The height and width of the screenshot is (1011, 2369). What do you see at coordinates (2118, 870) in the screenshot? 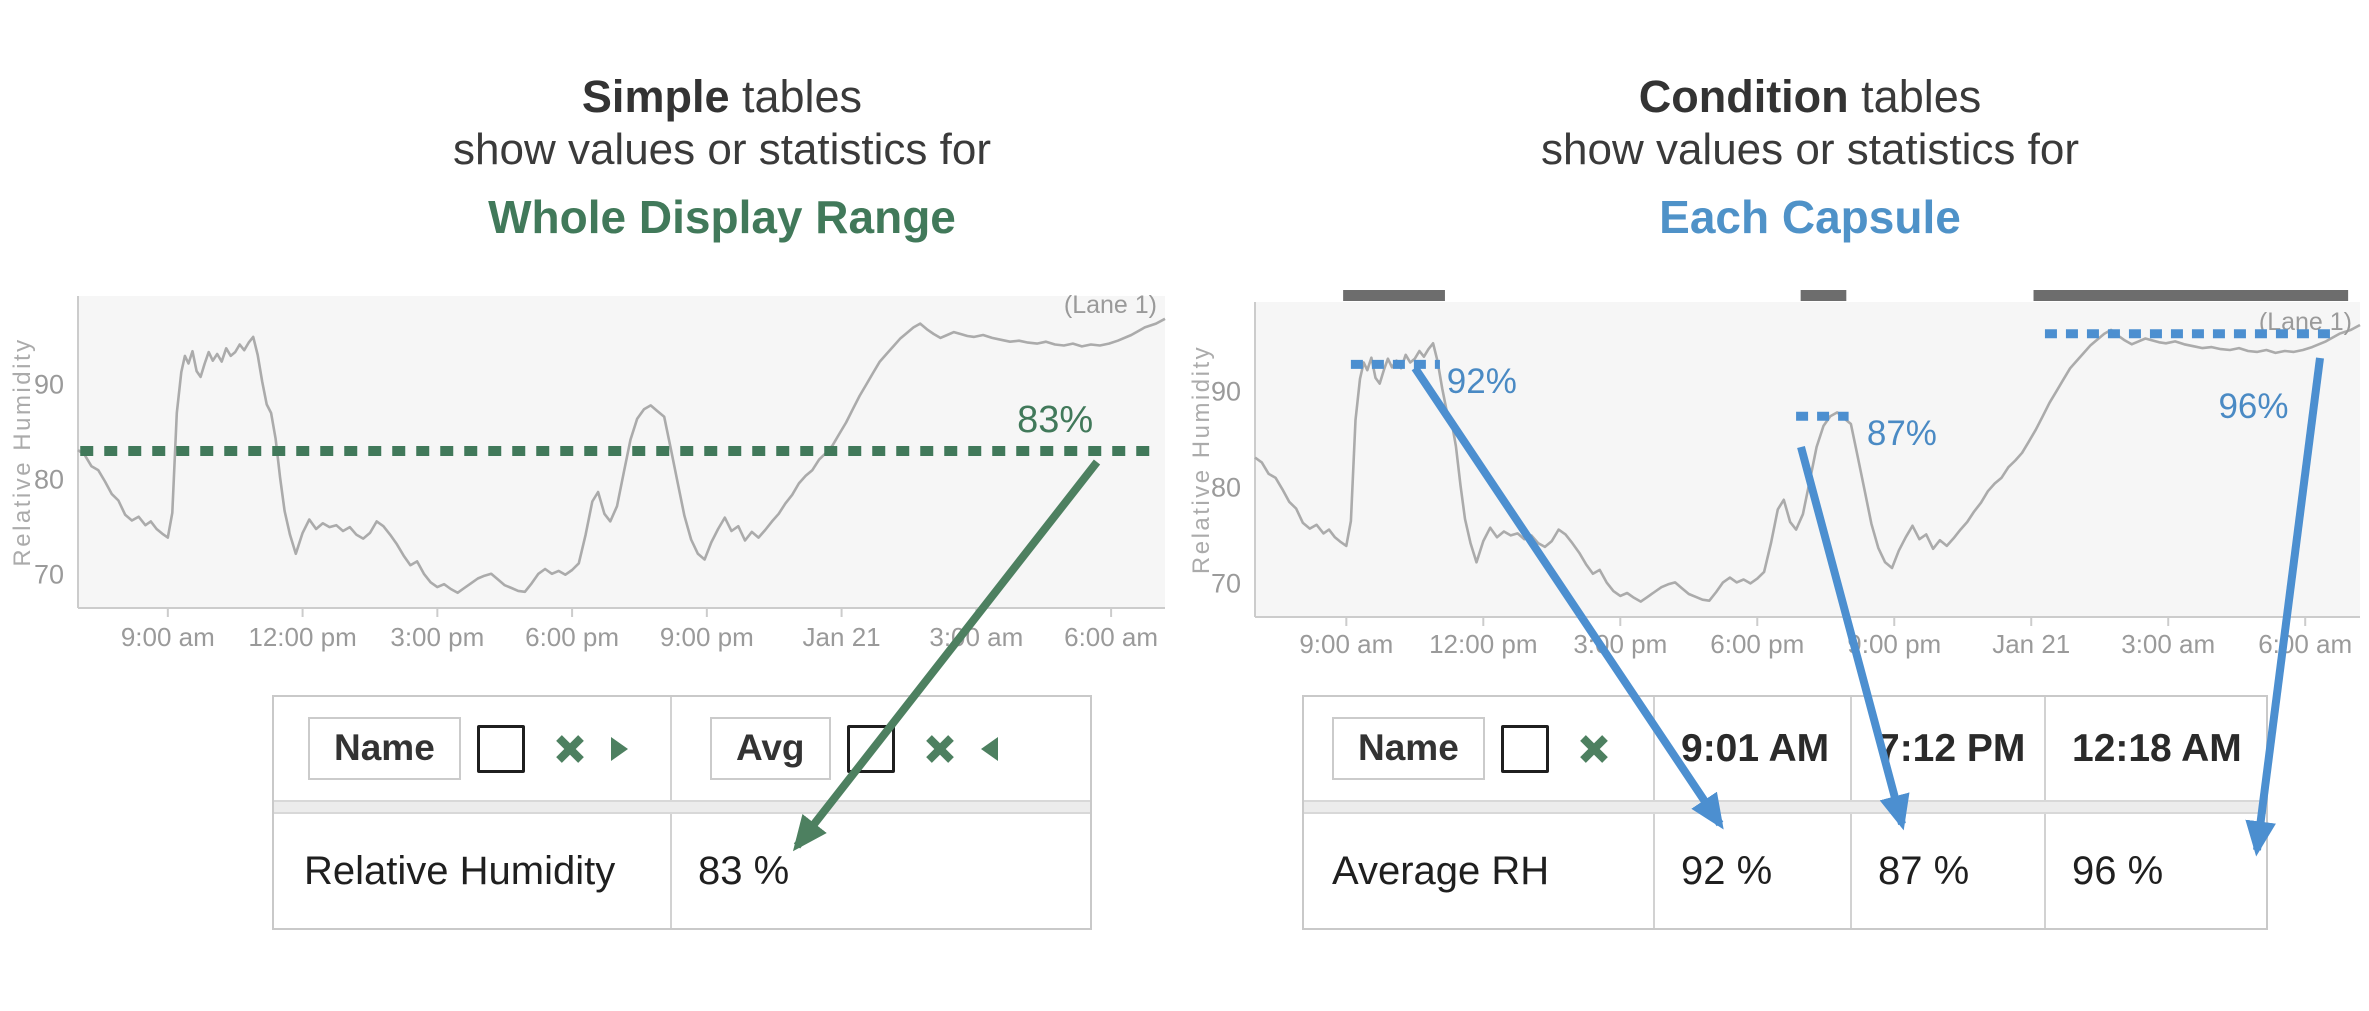
I see `capsule3-value-cell: 96 %` at bounding box center [2118, 870].